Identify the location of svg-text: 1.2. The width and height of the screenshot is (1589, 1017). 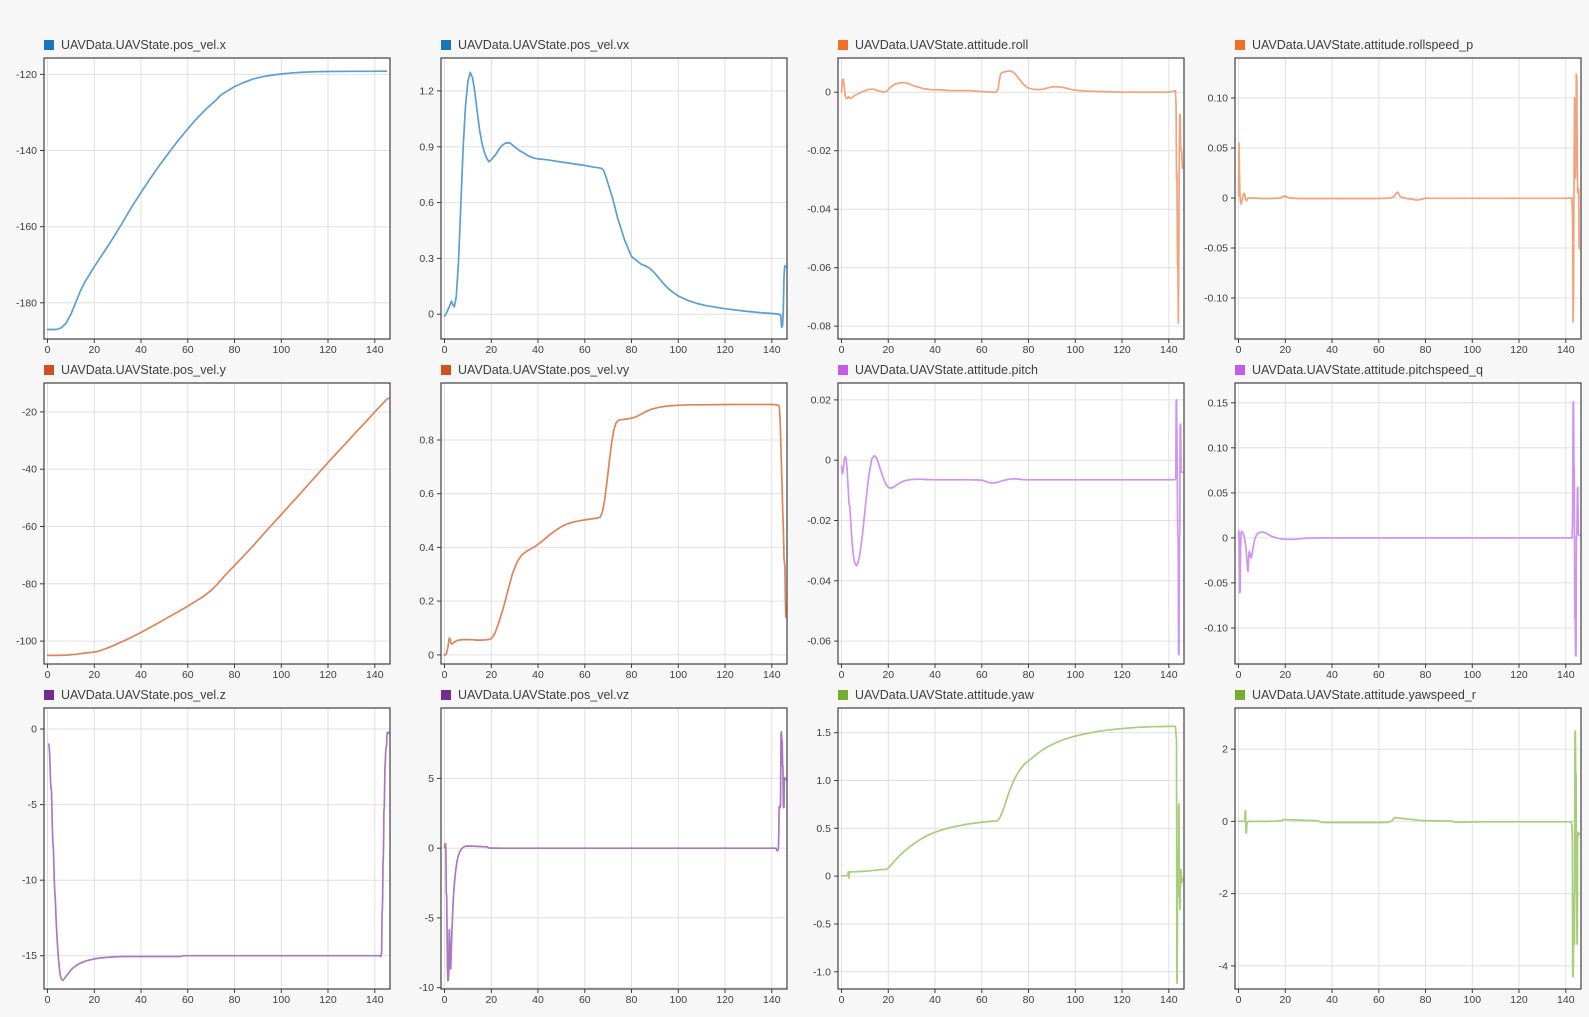
(426, 91).